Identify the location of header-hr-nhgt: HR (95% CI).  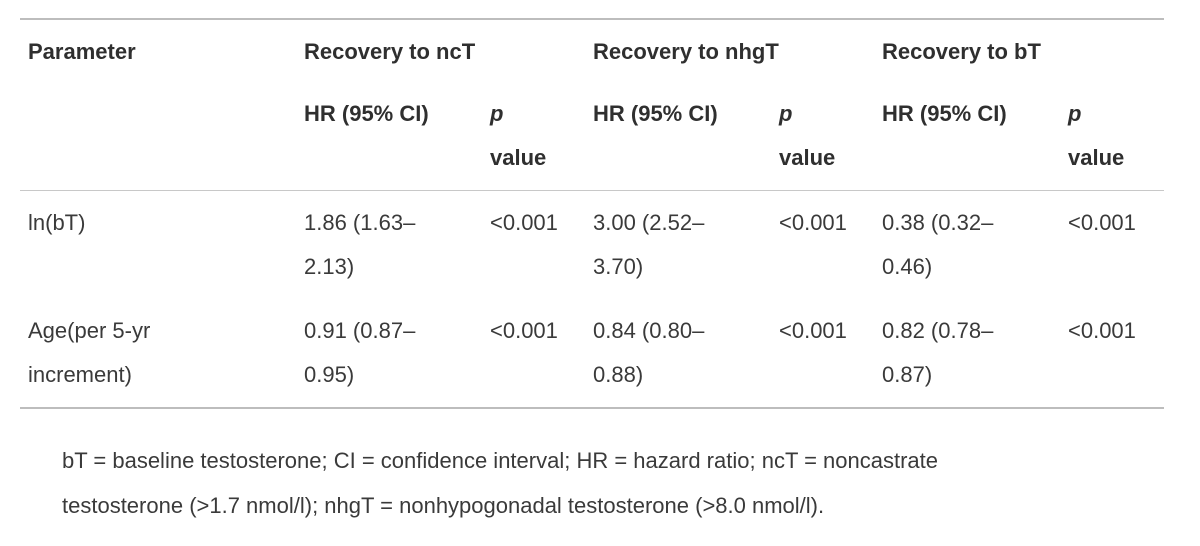
(655, 113).